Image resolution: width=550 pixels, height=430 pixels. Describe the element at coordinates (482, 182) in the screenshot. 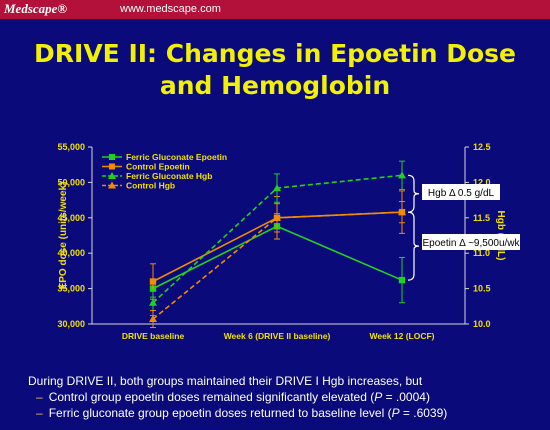

I see `y-tick-label-right: 12.0` at that location.